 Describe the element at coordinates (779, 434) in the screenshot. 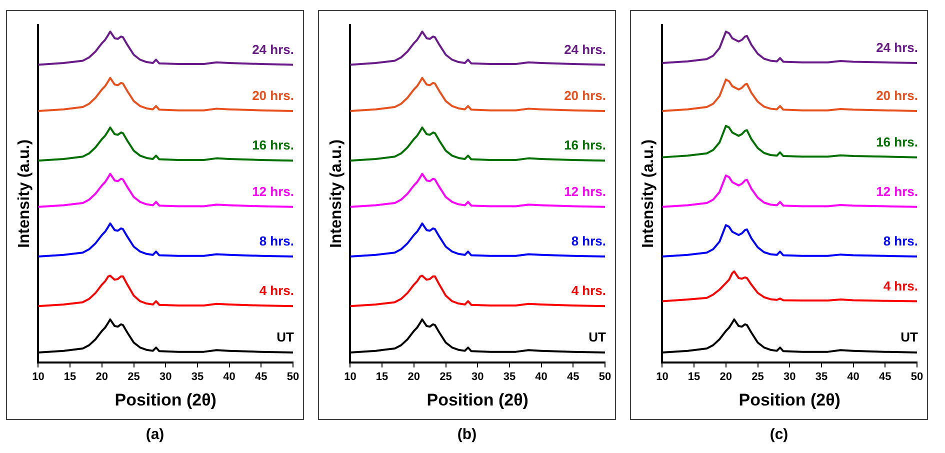

I see `text: (c)` at that location.